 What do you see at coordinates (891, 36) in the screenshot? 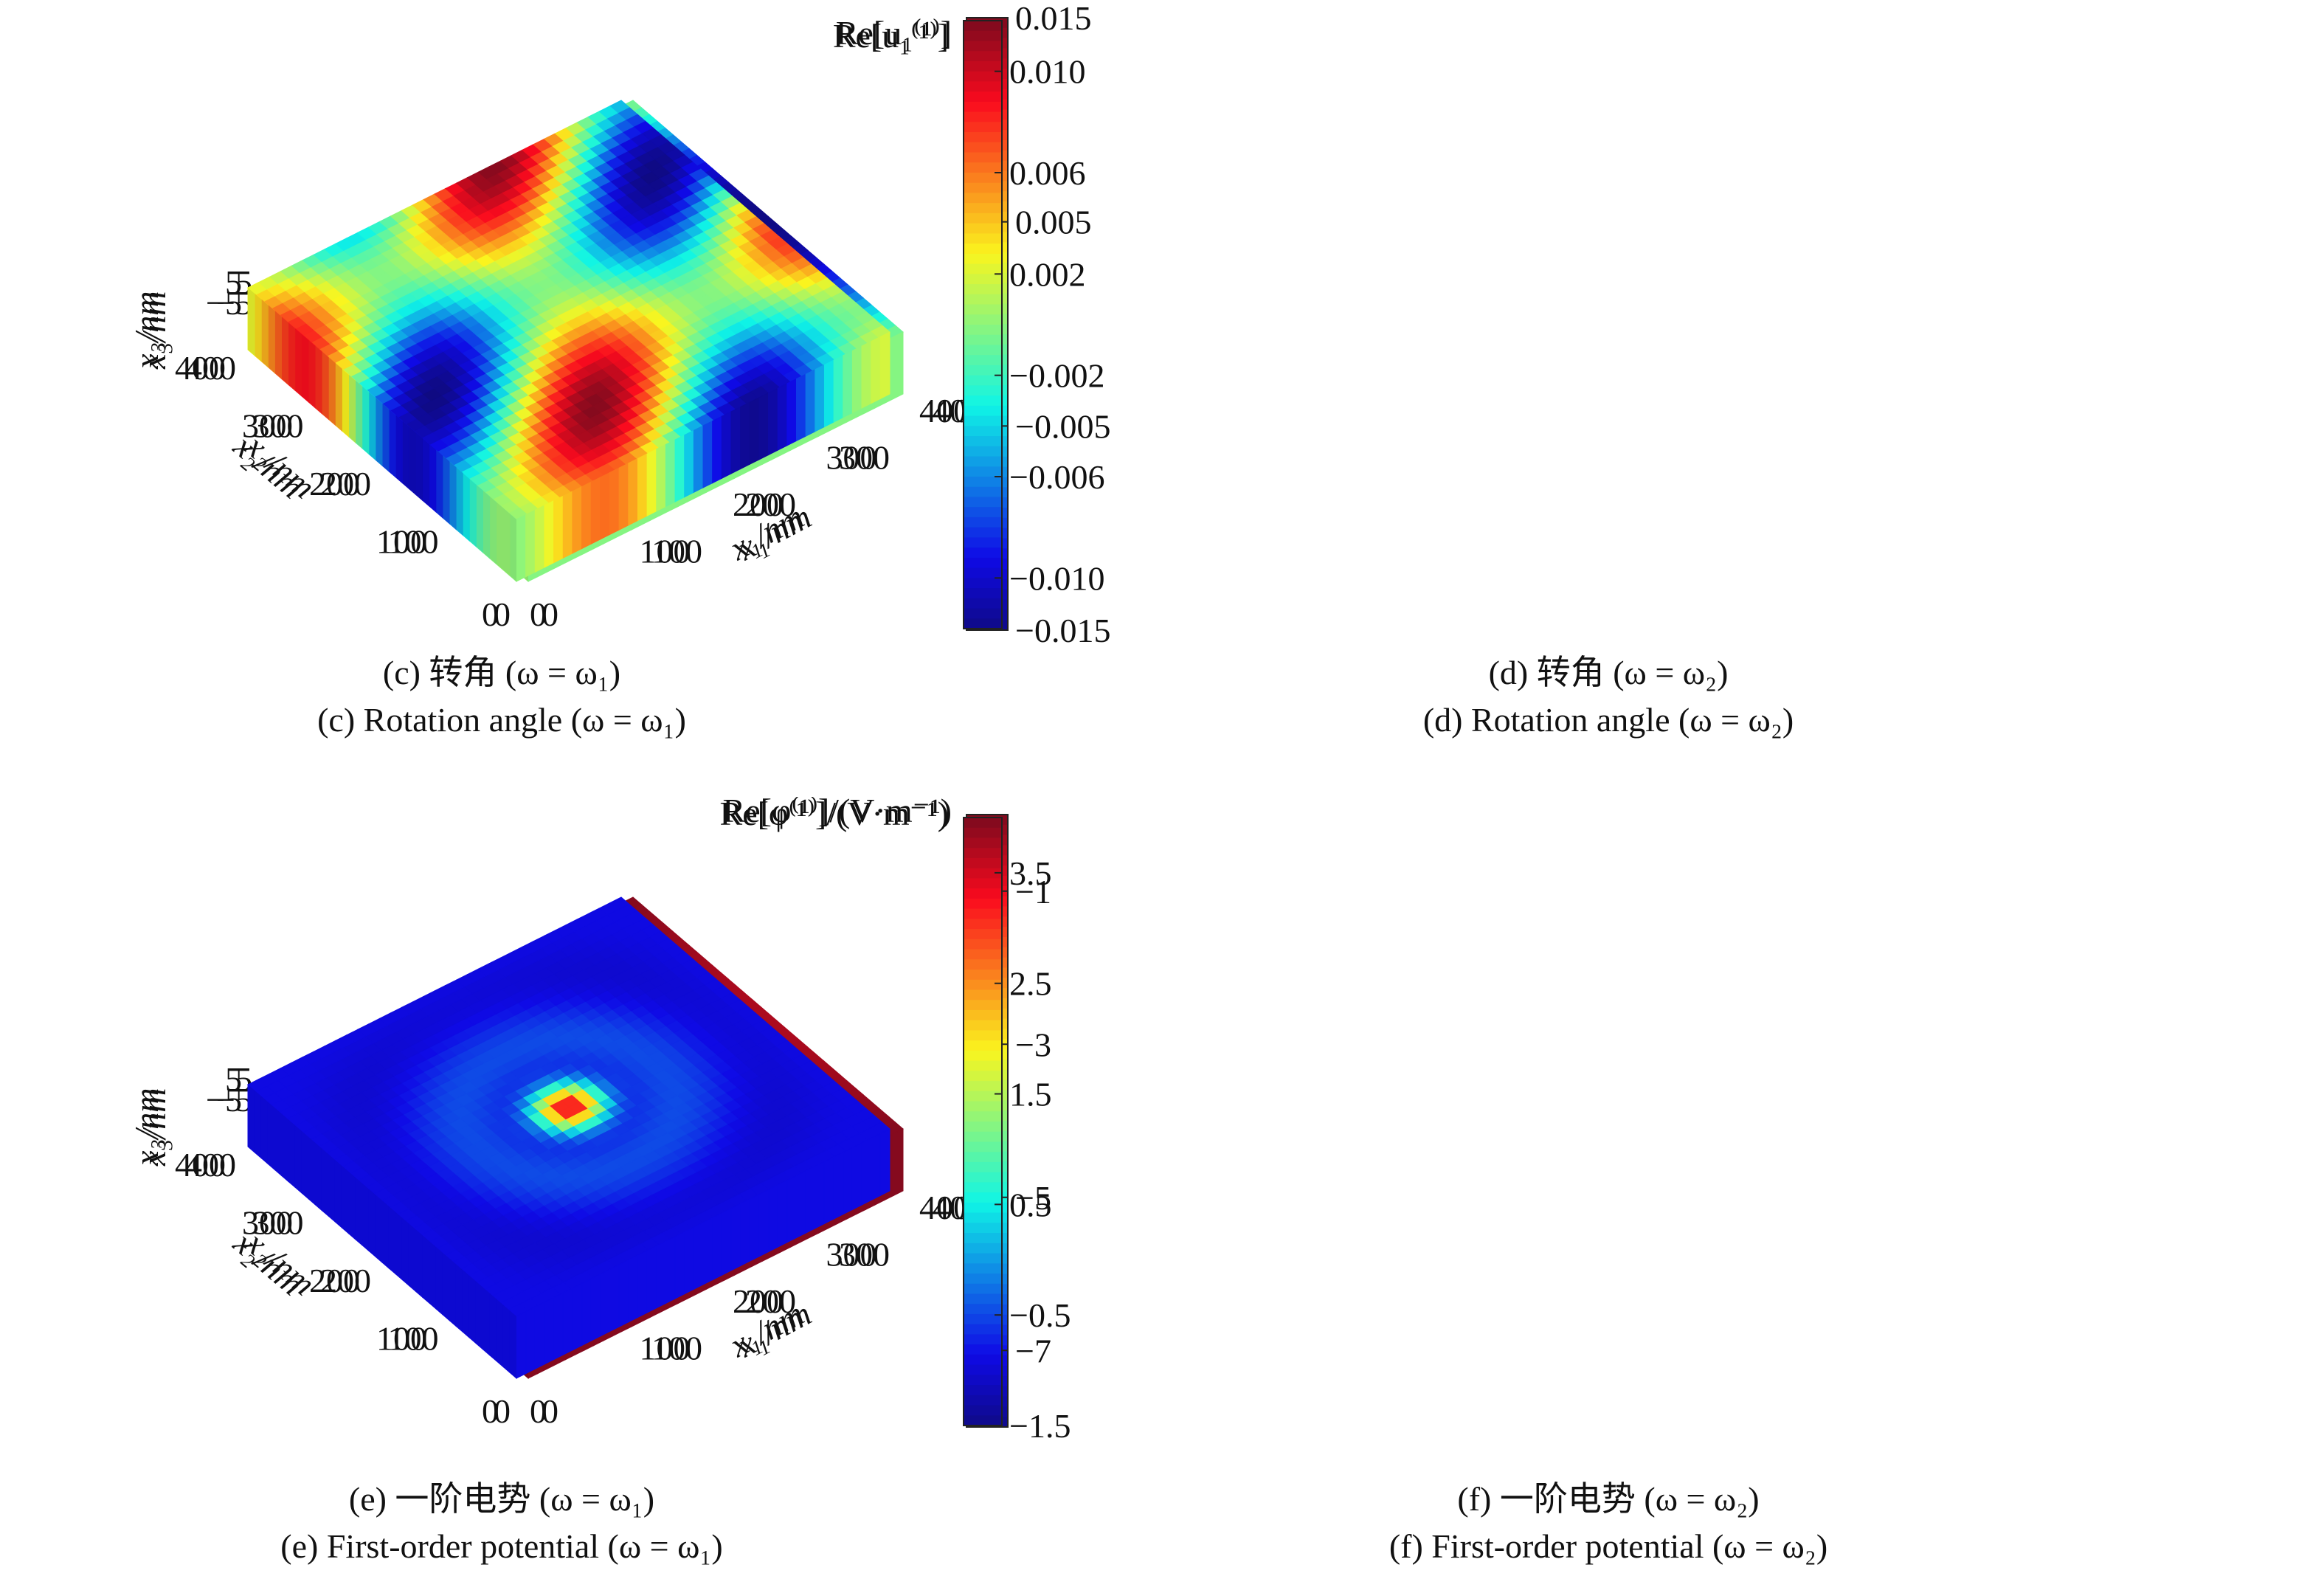
I see `colorbar-title: Re[u₁⁽¹⁾]` at bounding box center [891, 36].